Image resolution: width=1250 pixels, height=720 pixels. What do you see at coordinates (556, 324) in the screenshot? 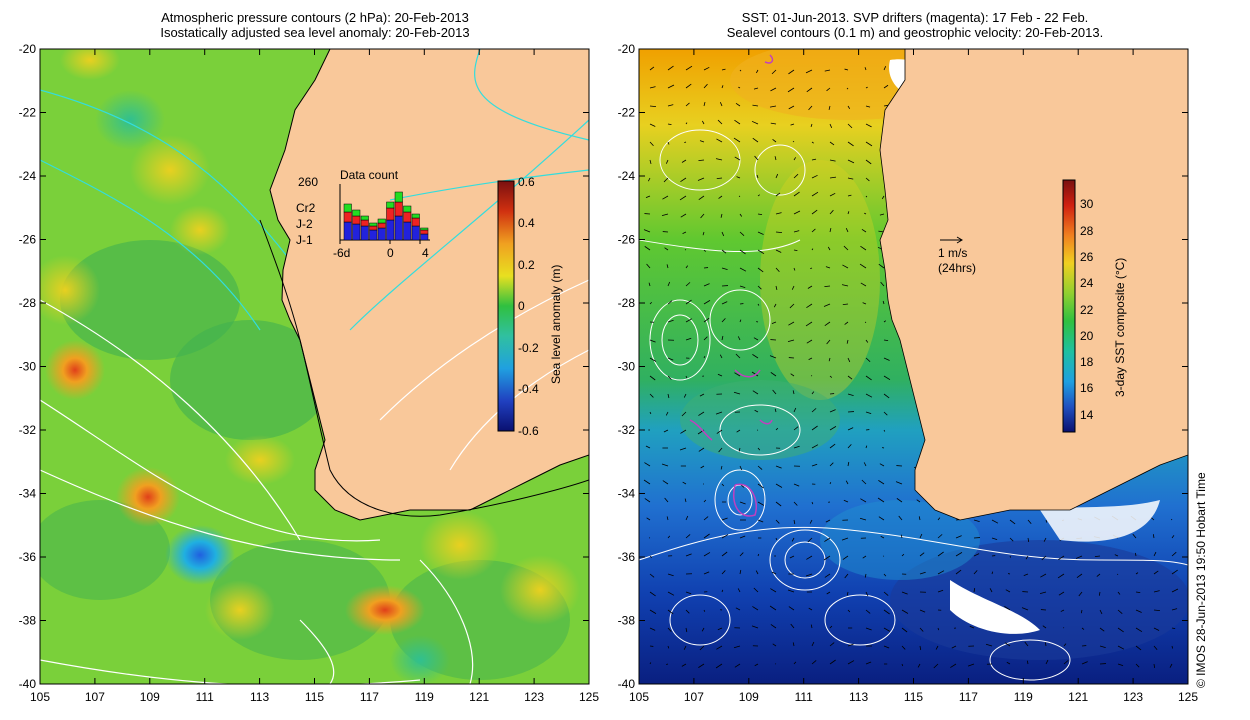
I see `sla-colorbar-label: Sea level anomaly (m)` at bounding box center [556, 324].